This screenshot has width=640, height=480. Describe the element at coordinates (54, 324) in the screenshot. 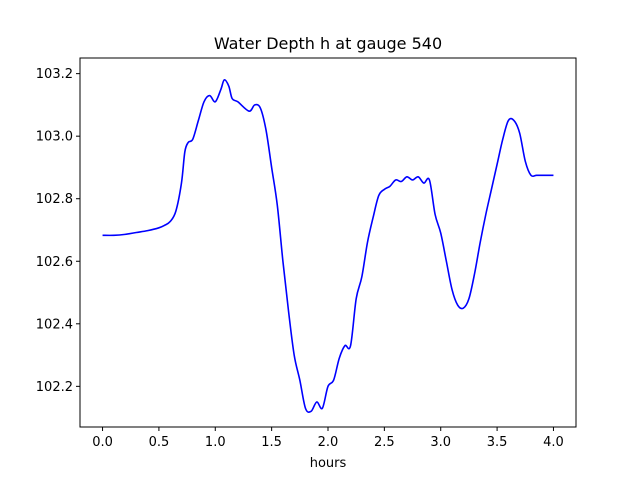

I see `y-tick-label: 102.4` at that location.